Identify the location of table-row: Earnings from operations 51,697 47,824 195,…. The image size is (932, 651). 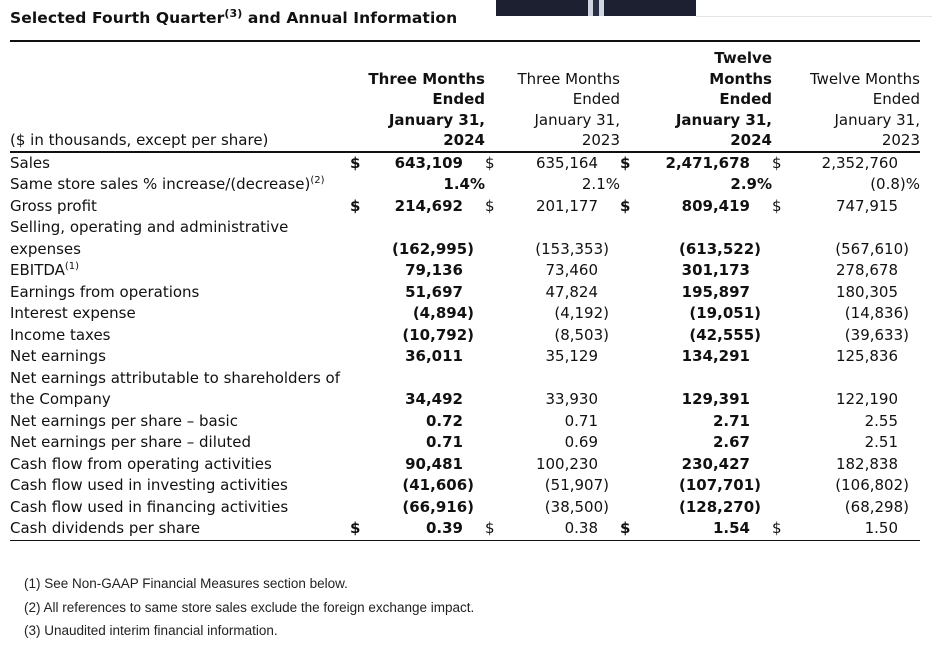
(465, 293).